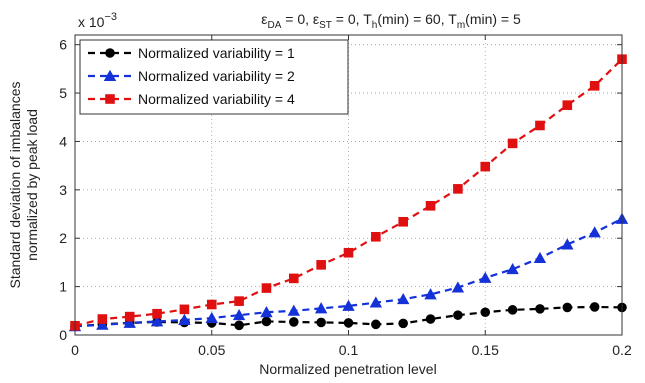 The height and width of the screenshot is (383, 645). I want to click on x-tick-label: 0.2, so click(622, 350).